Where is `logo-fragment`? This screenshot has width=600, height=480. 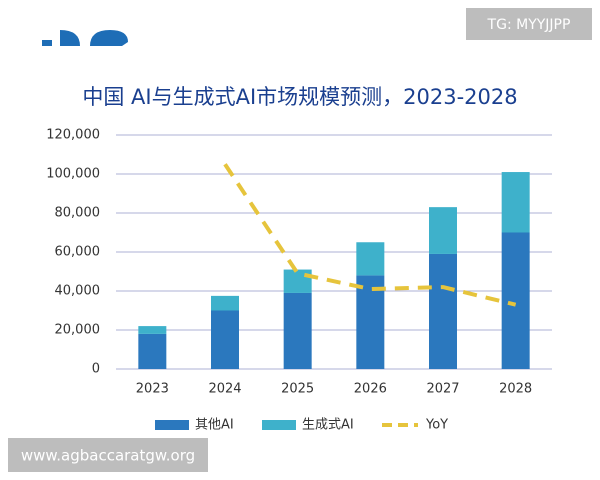 logo-fragment is located at coordinates (85, 38).